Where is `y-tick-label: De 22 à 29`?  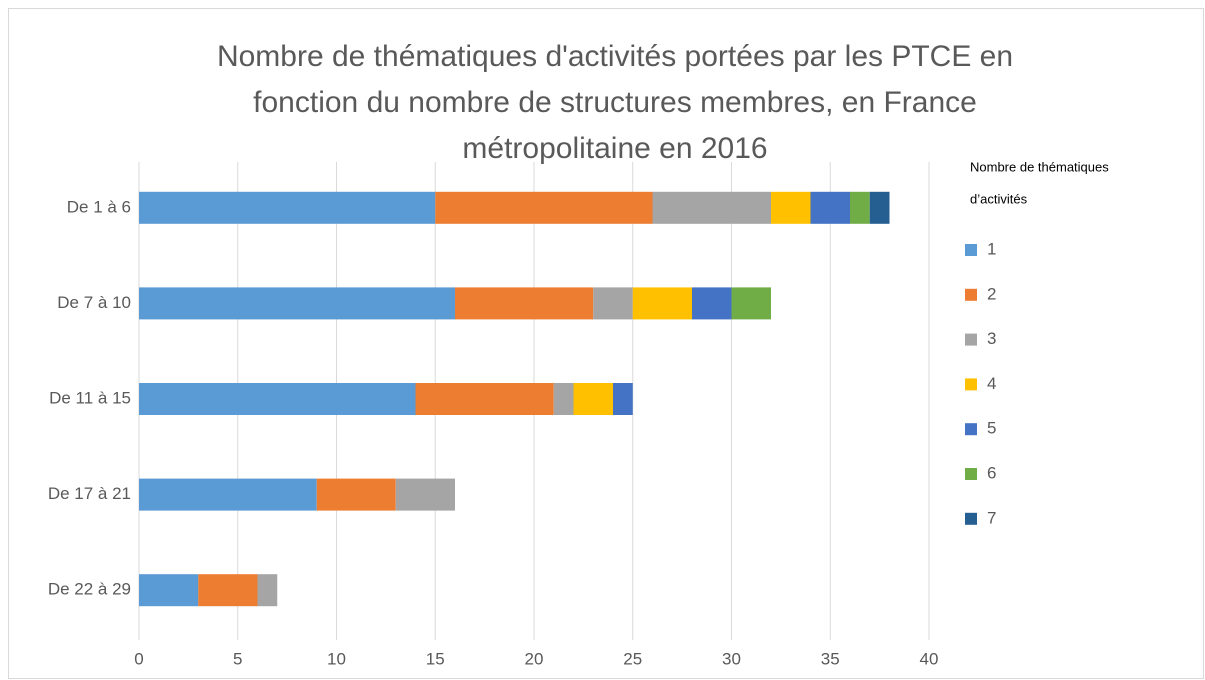 y-tick-label: De 22 à 29 is located at coordinates (89, 589).